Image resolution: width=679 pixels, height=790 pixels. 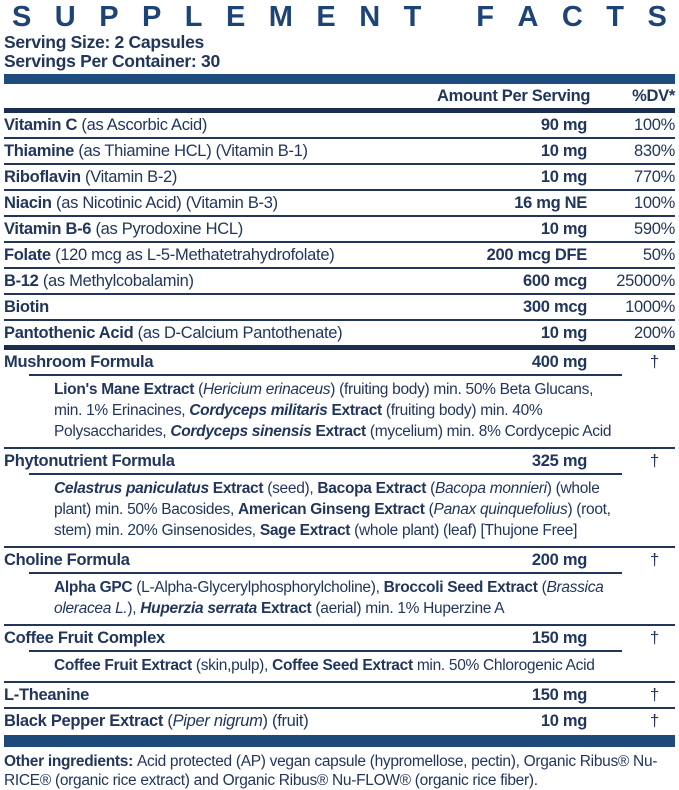 I want to click on formula-block: L-Theanine 150 mg †, so click(x=339, y=694).